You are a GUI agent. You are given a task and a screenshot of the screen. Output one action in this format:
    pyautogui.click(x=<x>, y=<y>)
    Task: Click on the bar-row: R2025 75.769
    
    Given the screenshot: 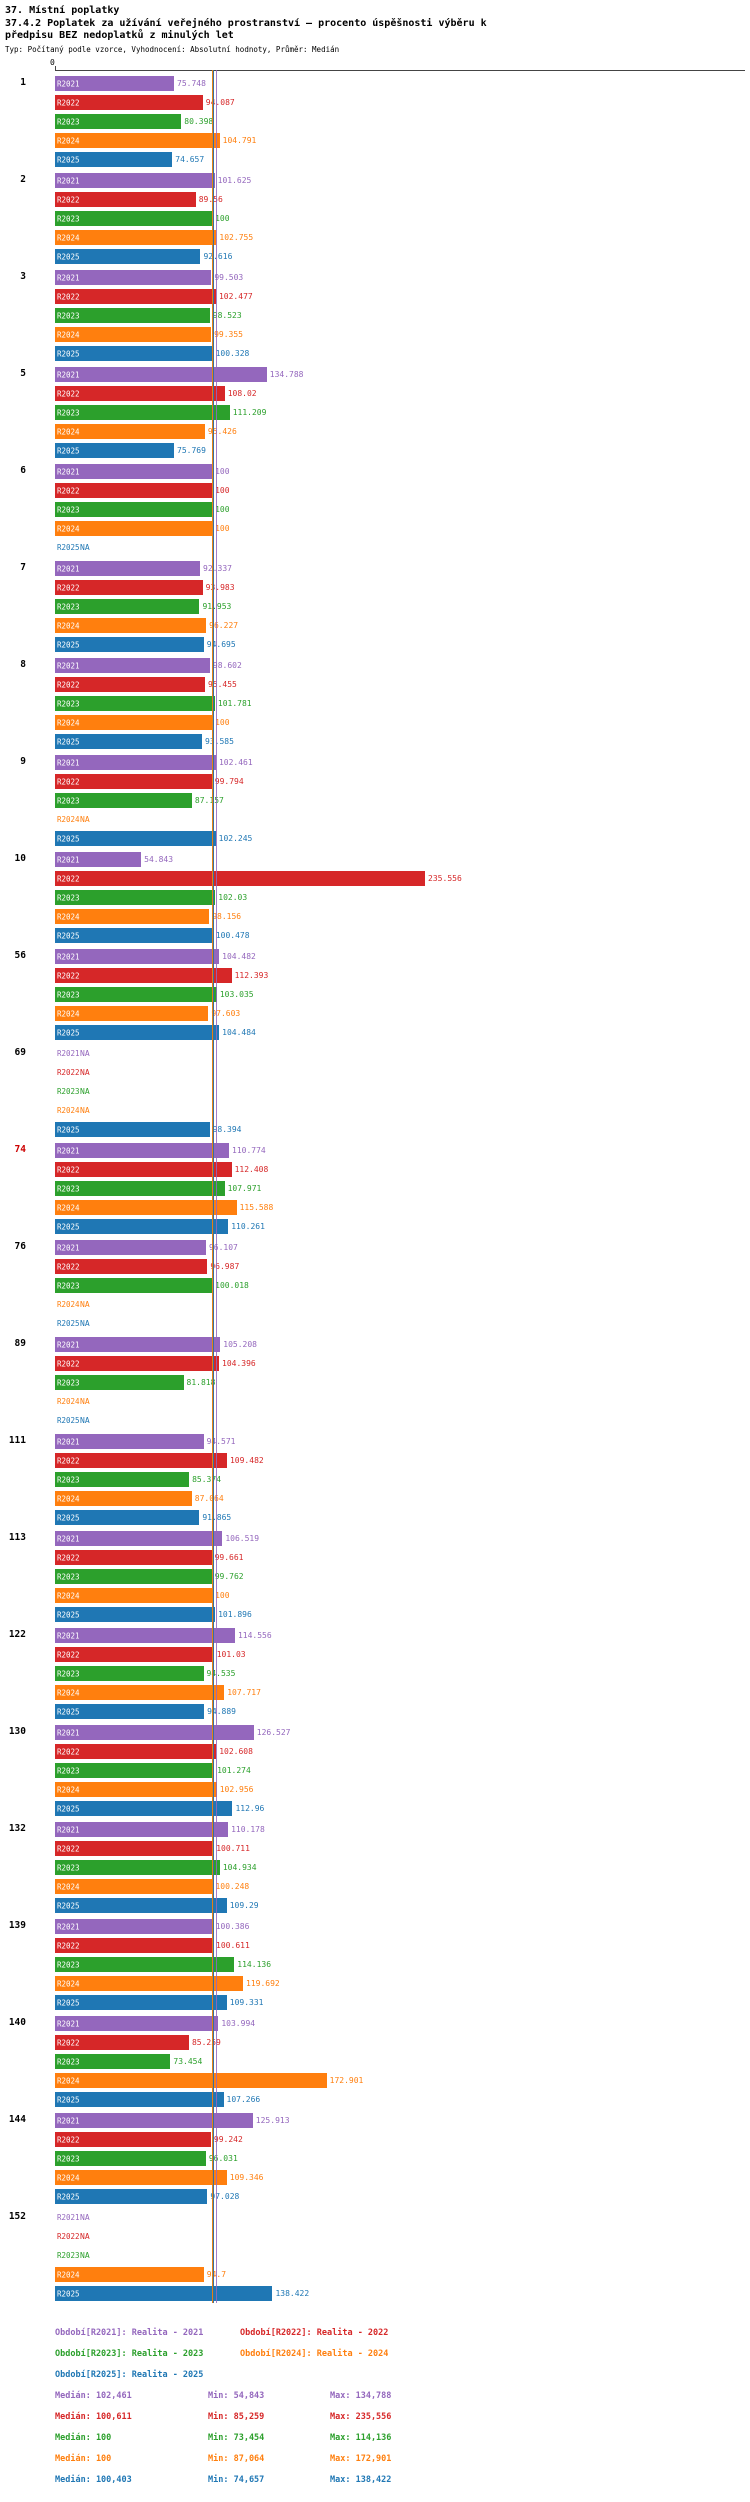 What is the action you would take?
    pyautogui.click(x=402, y=450)
    